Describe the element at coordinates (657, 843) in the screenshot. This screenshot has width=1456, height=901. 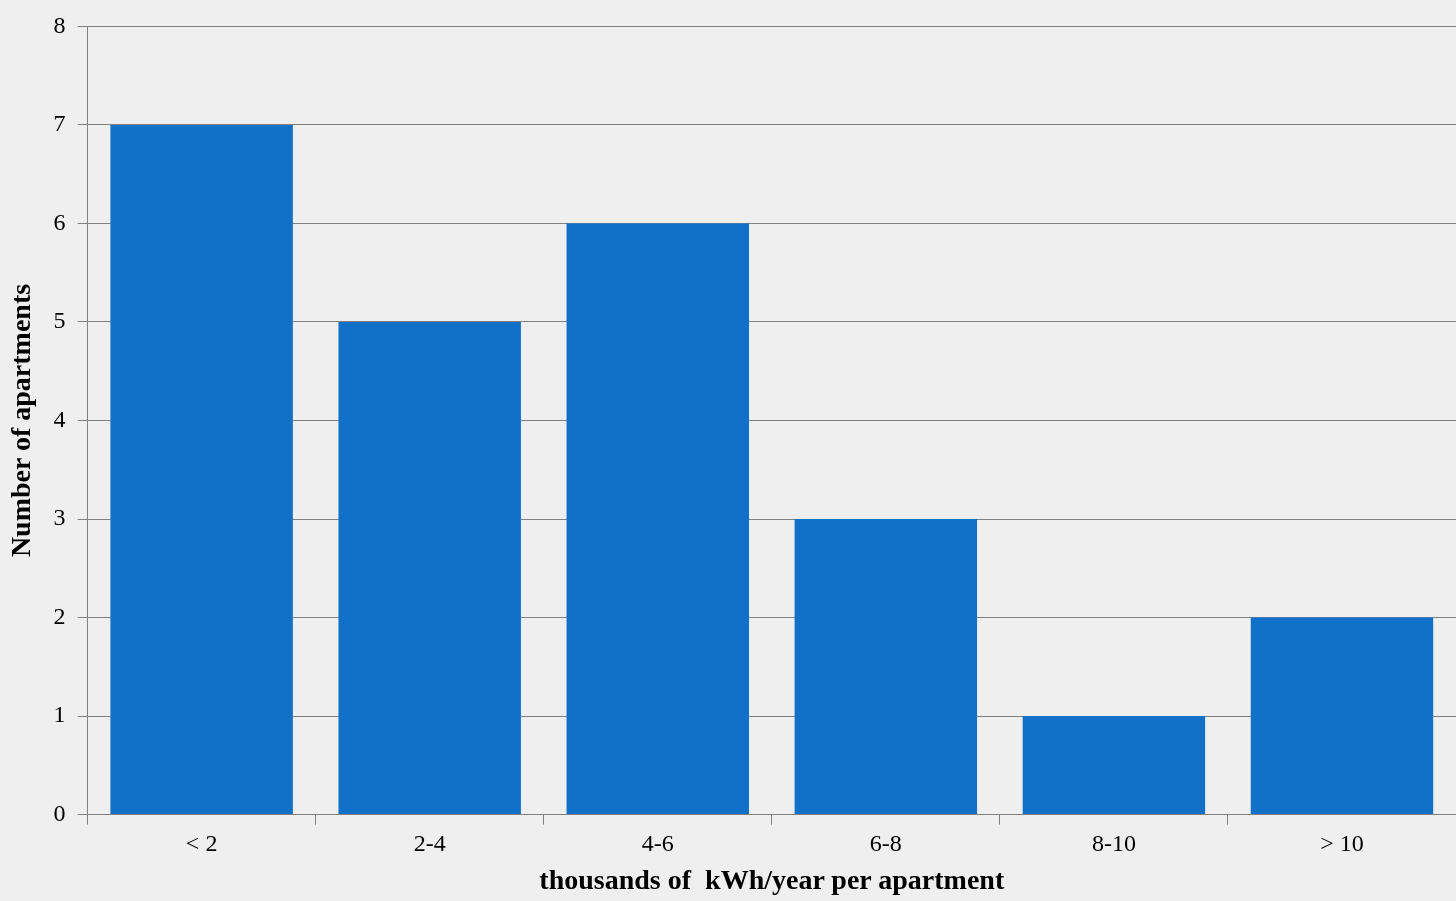
I see `x-tick-label: 4-6` at that location.